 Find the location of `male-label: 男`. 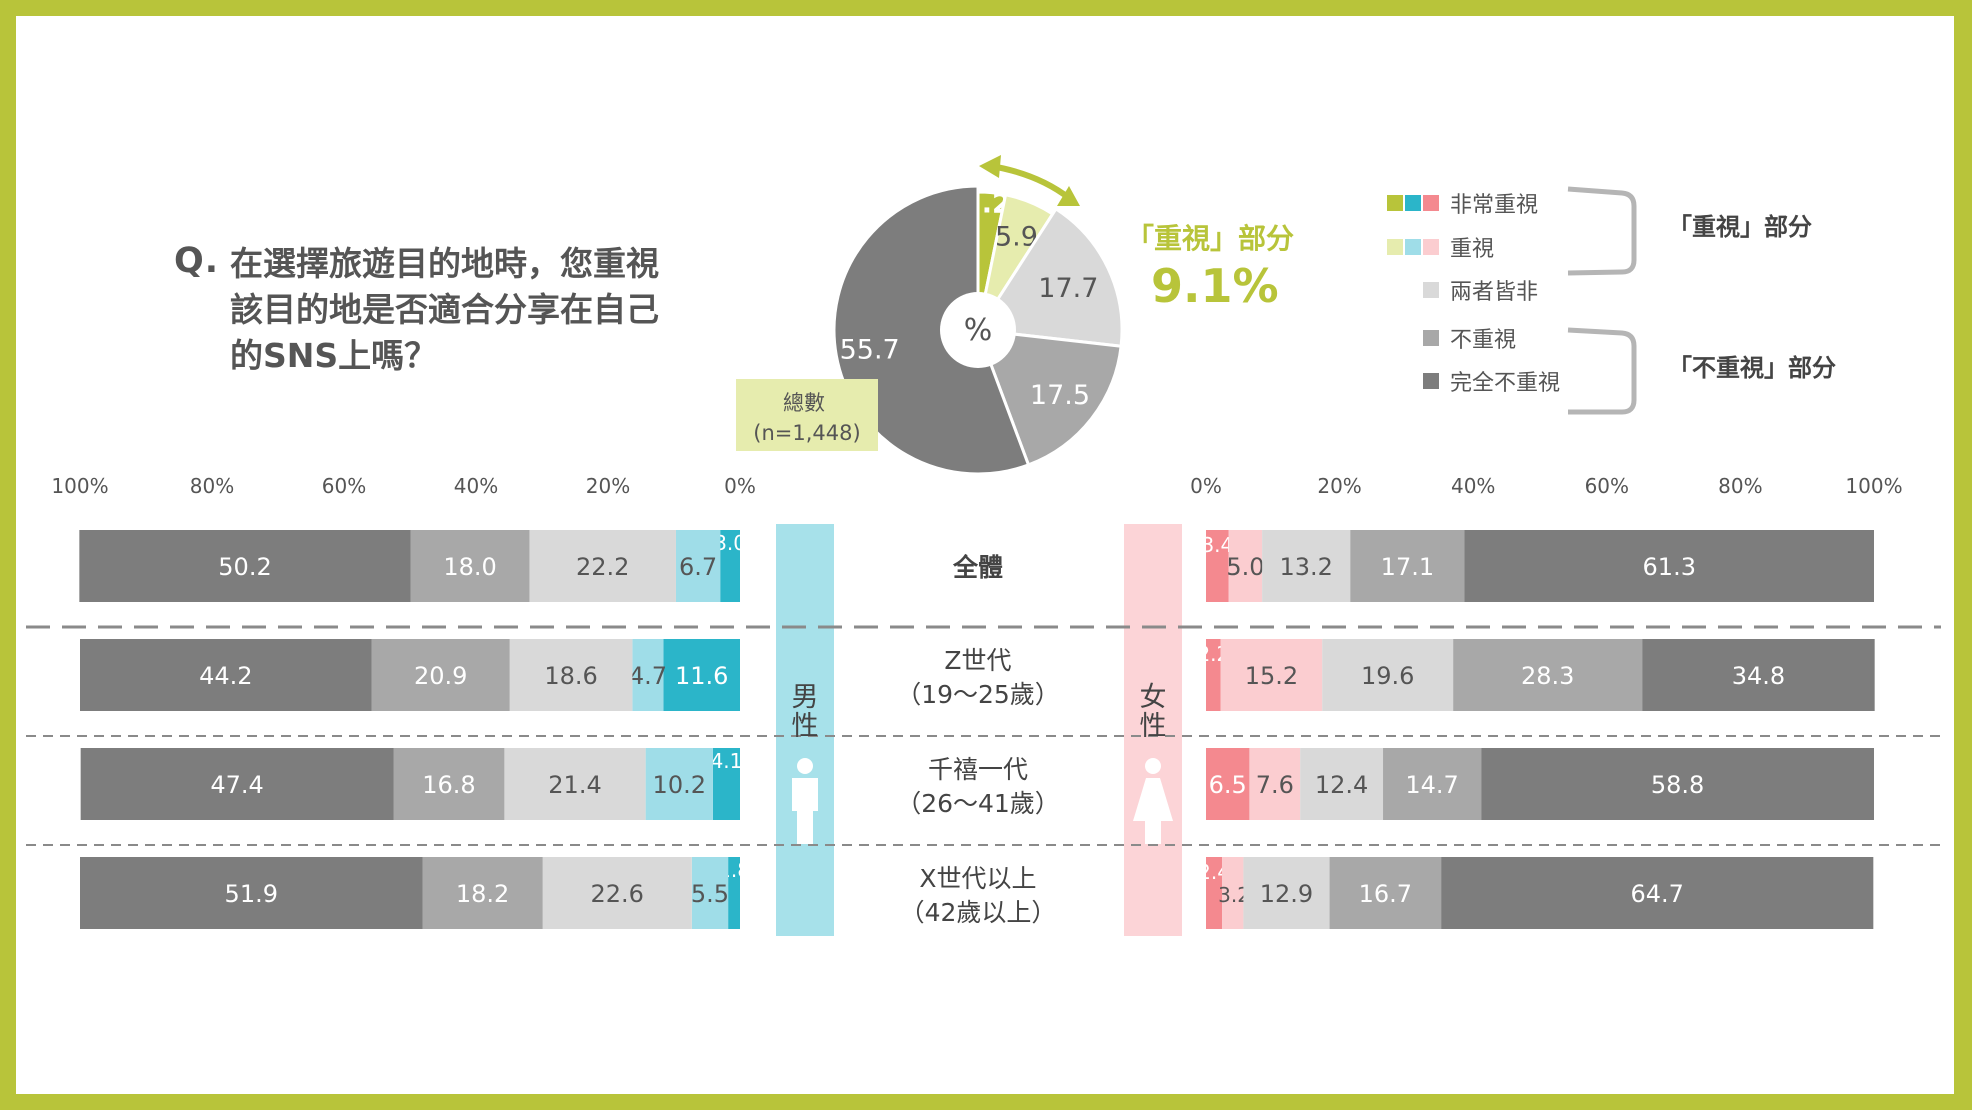

male-label: 男 is located at coordinates (805, 697).